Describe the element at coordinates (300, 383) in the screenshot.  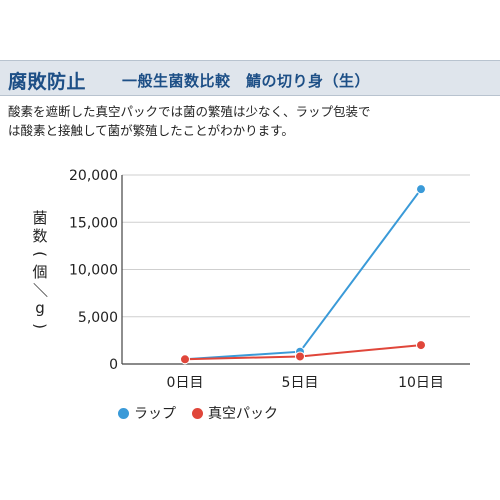
I see `x-tick-label: 5日目` at that location.